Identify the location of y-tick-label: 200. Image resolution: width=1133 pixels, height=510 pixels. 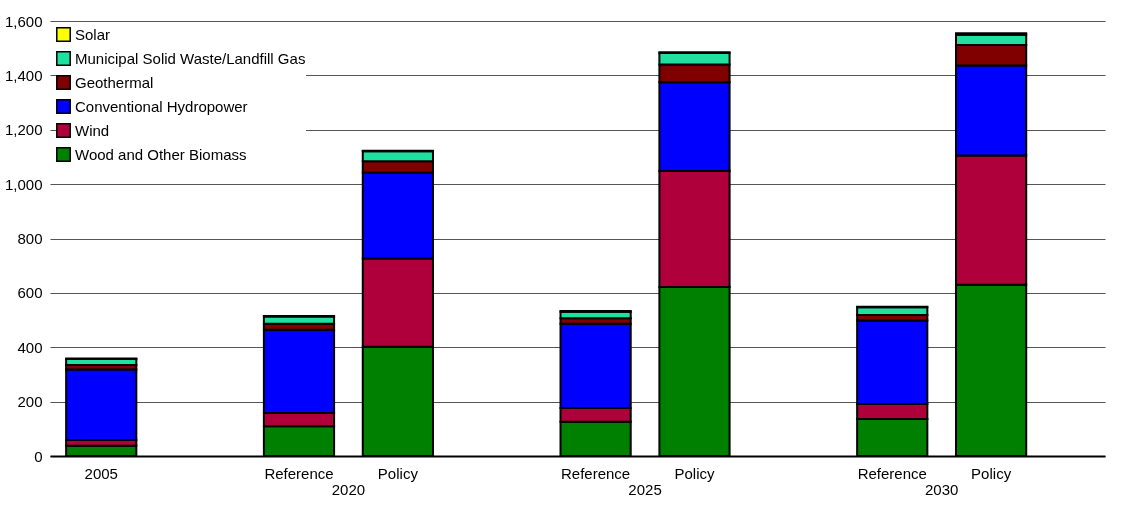
(30, 402).